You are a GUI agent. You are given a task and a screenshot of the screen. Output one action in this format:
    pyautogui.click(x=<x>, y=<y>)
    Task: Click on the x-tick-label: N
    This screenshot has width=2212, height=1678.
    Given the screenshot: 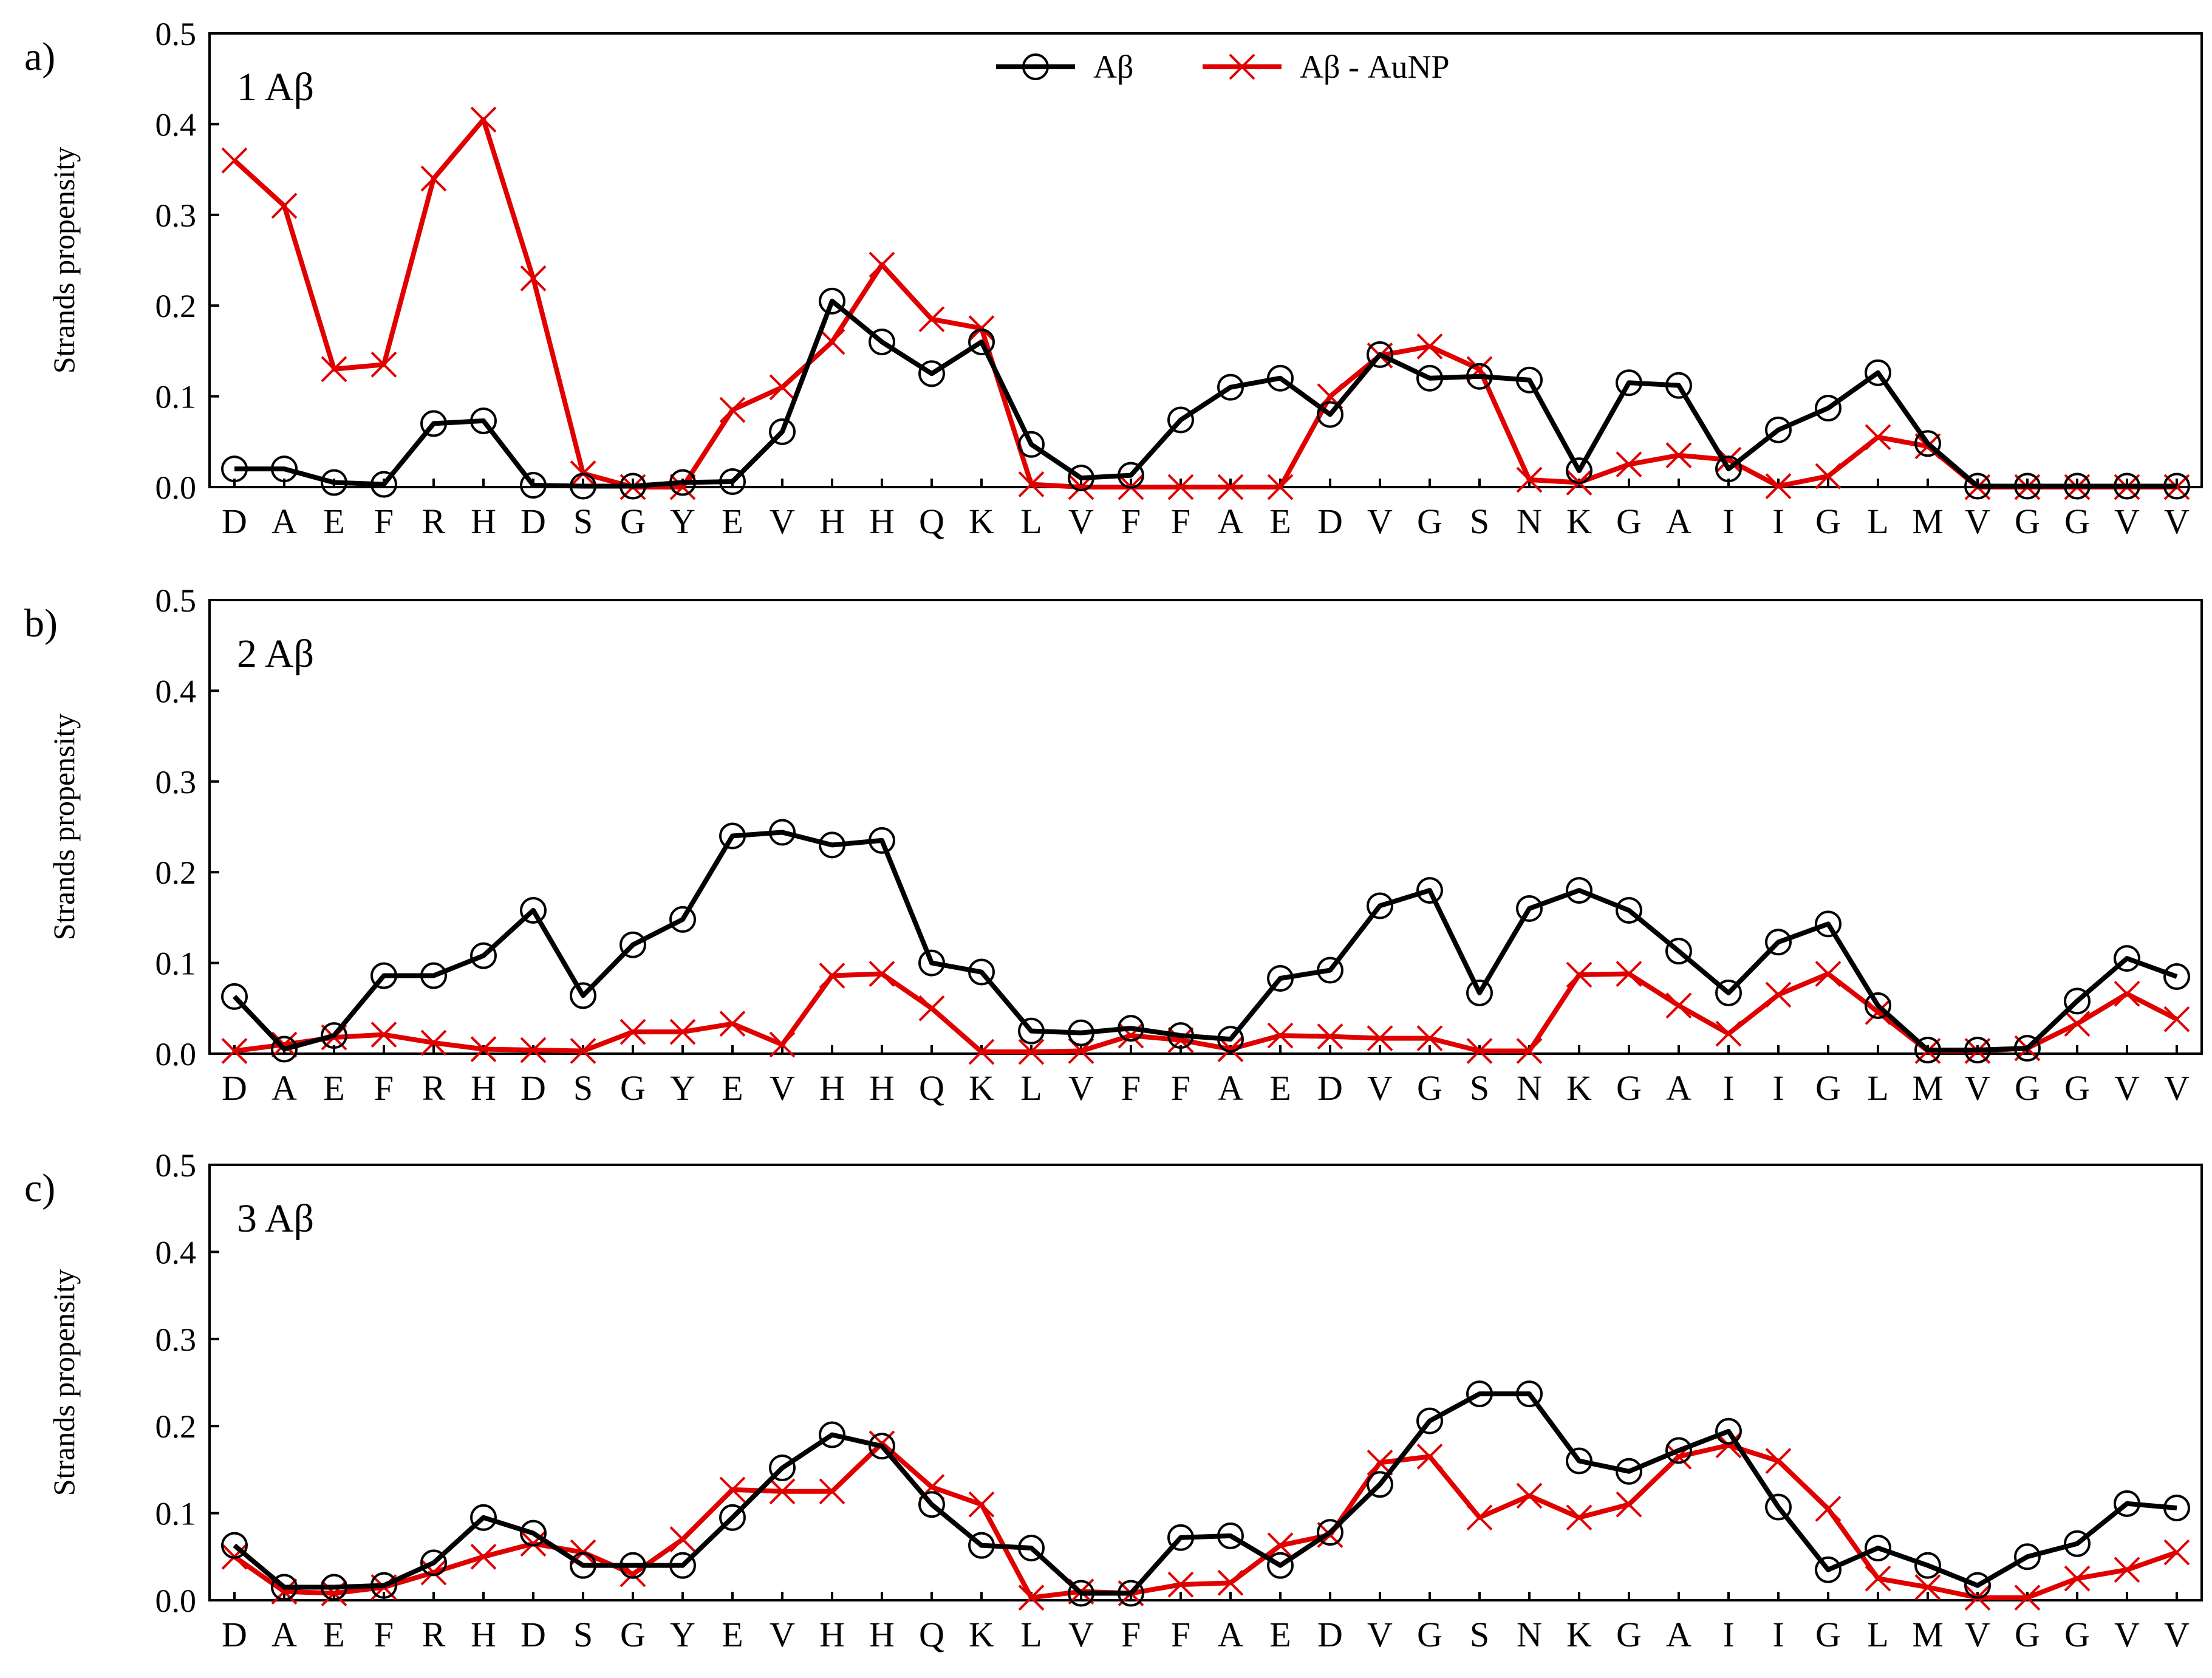 What is the action you would take?
    pyautogui.click(x=1529, y=1088)
    